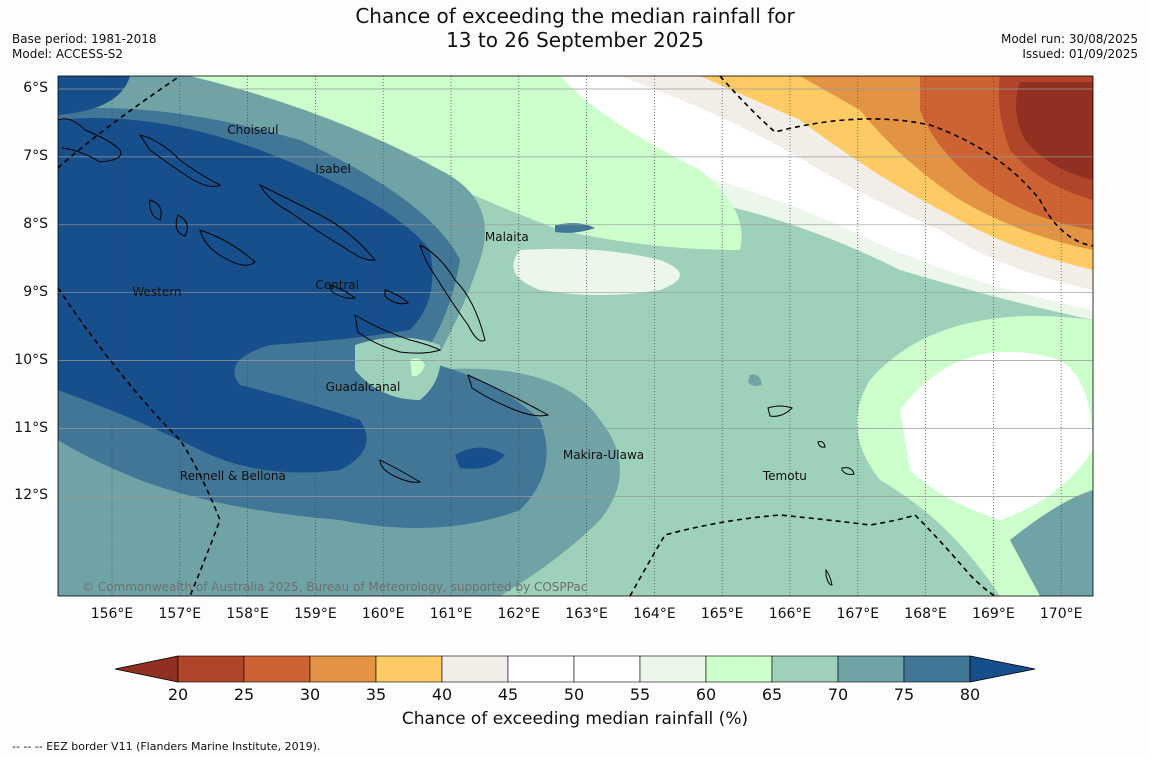 The image size is (1150, 758). Describe the element at coordinates (35, 88) in the screenshot. I see `latitude-label: 6°S` at that location.